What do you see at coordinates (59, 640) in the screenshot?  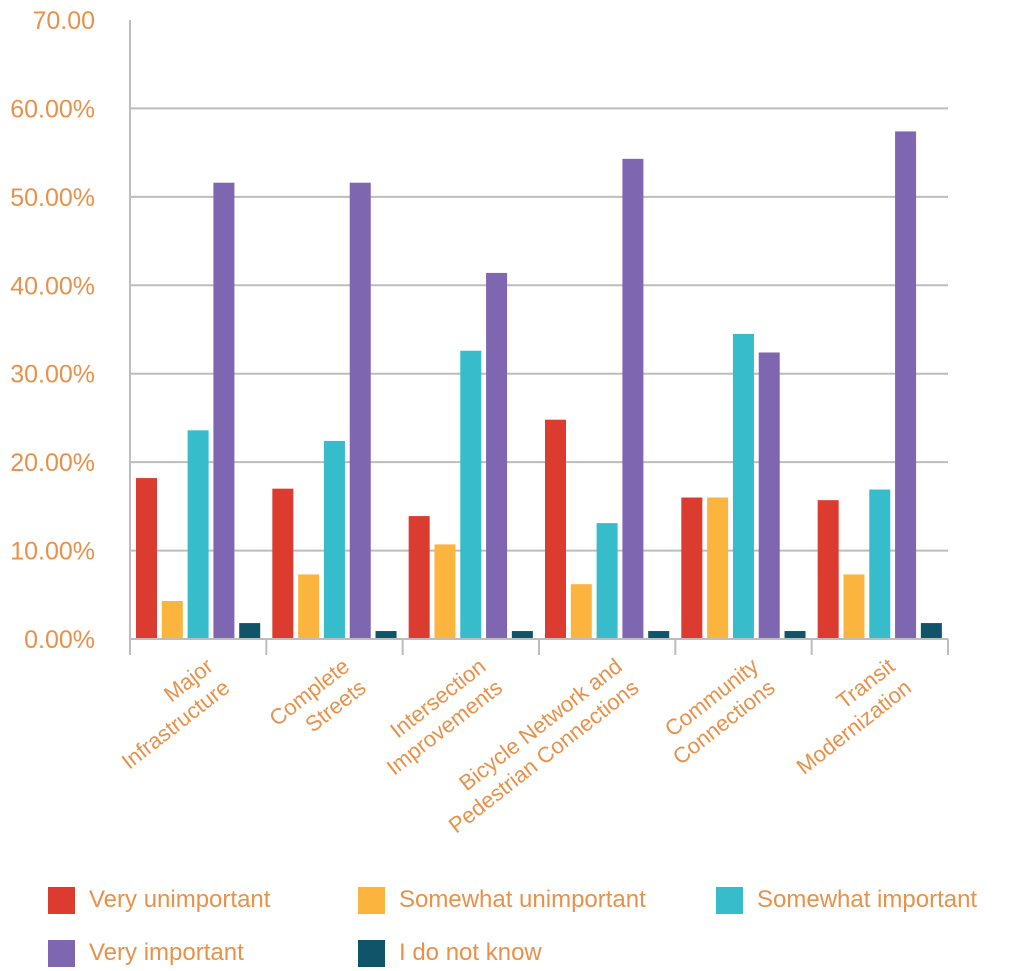 I see `y-tick-label: 0.00%` at bounding box center [59, 640].